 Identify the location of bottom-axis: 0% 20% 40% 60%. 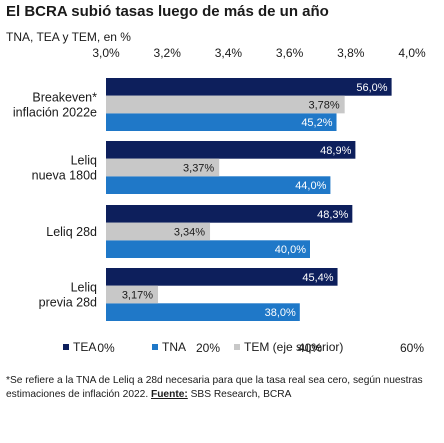
(260, 348).